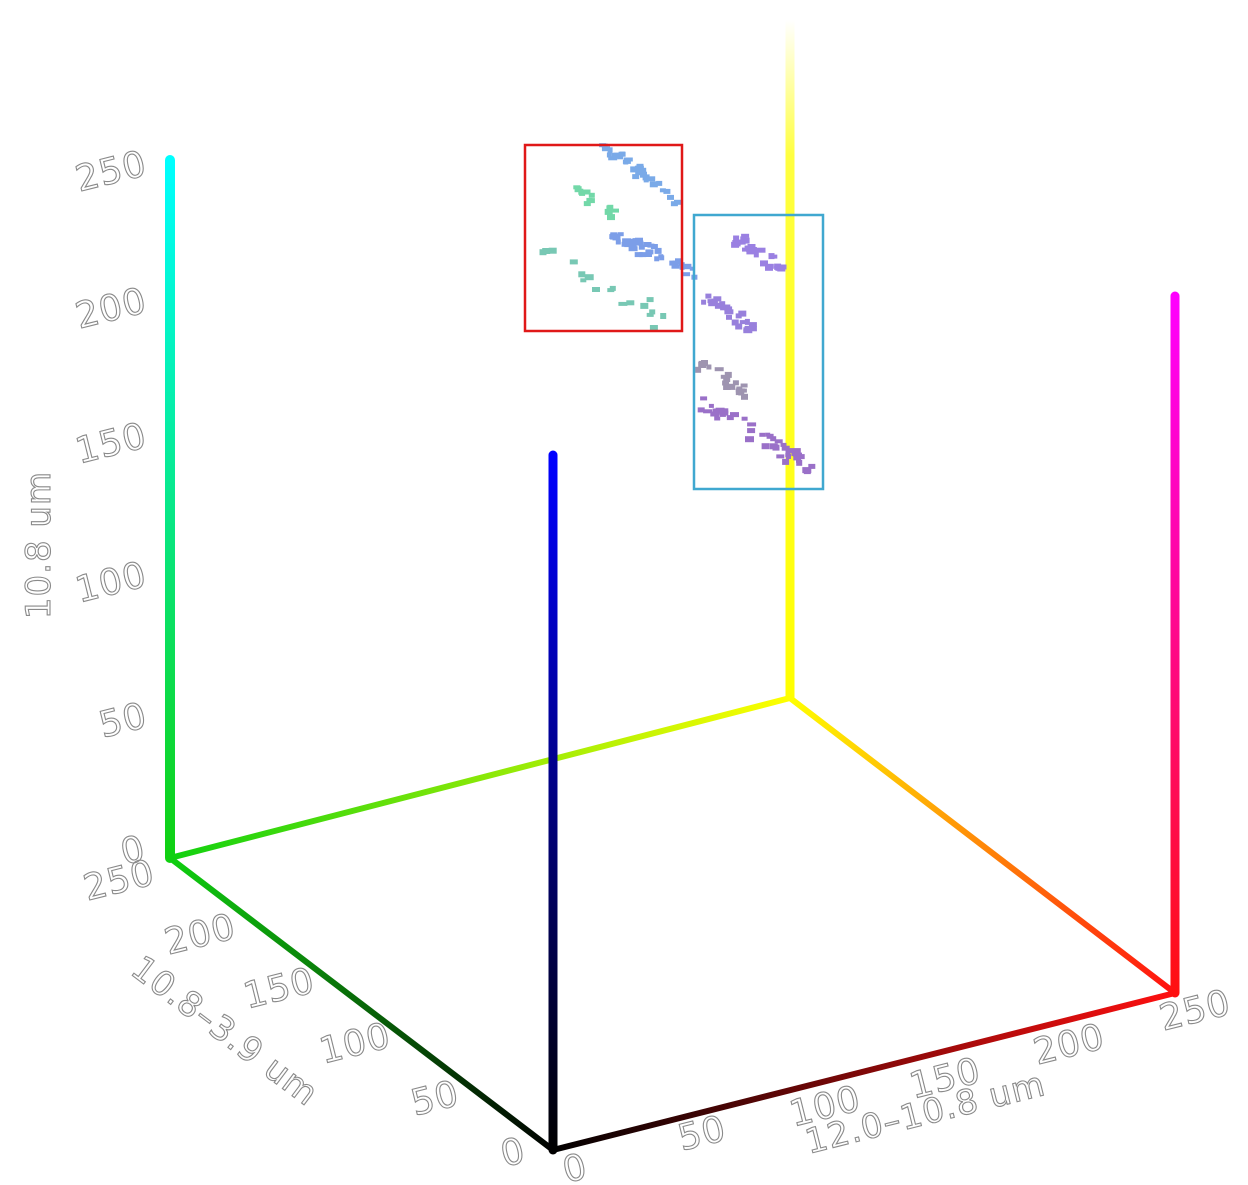 The height and width of the screenshot is (1185, 1248). What do you see at coordinates (111, 308) in the screenshot?
I see `z-tick-200: 200` at bounding box center [111, 308].